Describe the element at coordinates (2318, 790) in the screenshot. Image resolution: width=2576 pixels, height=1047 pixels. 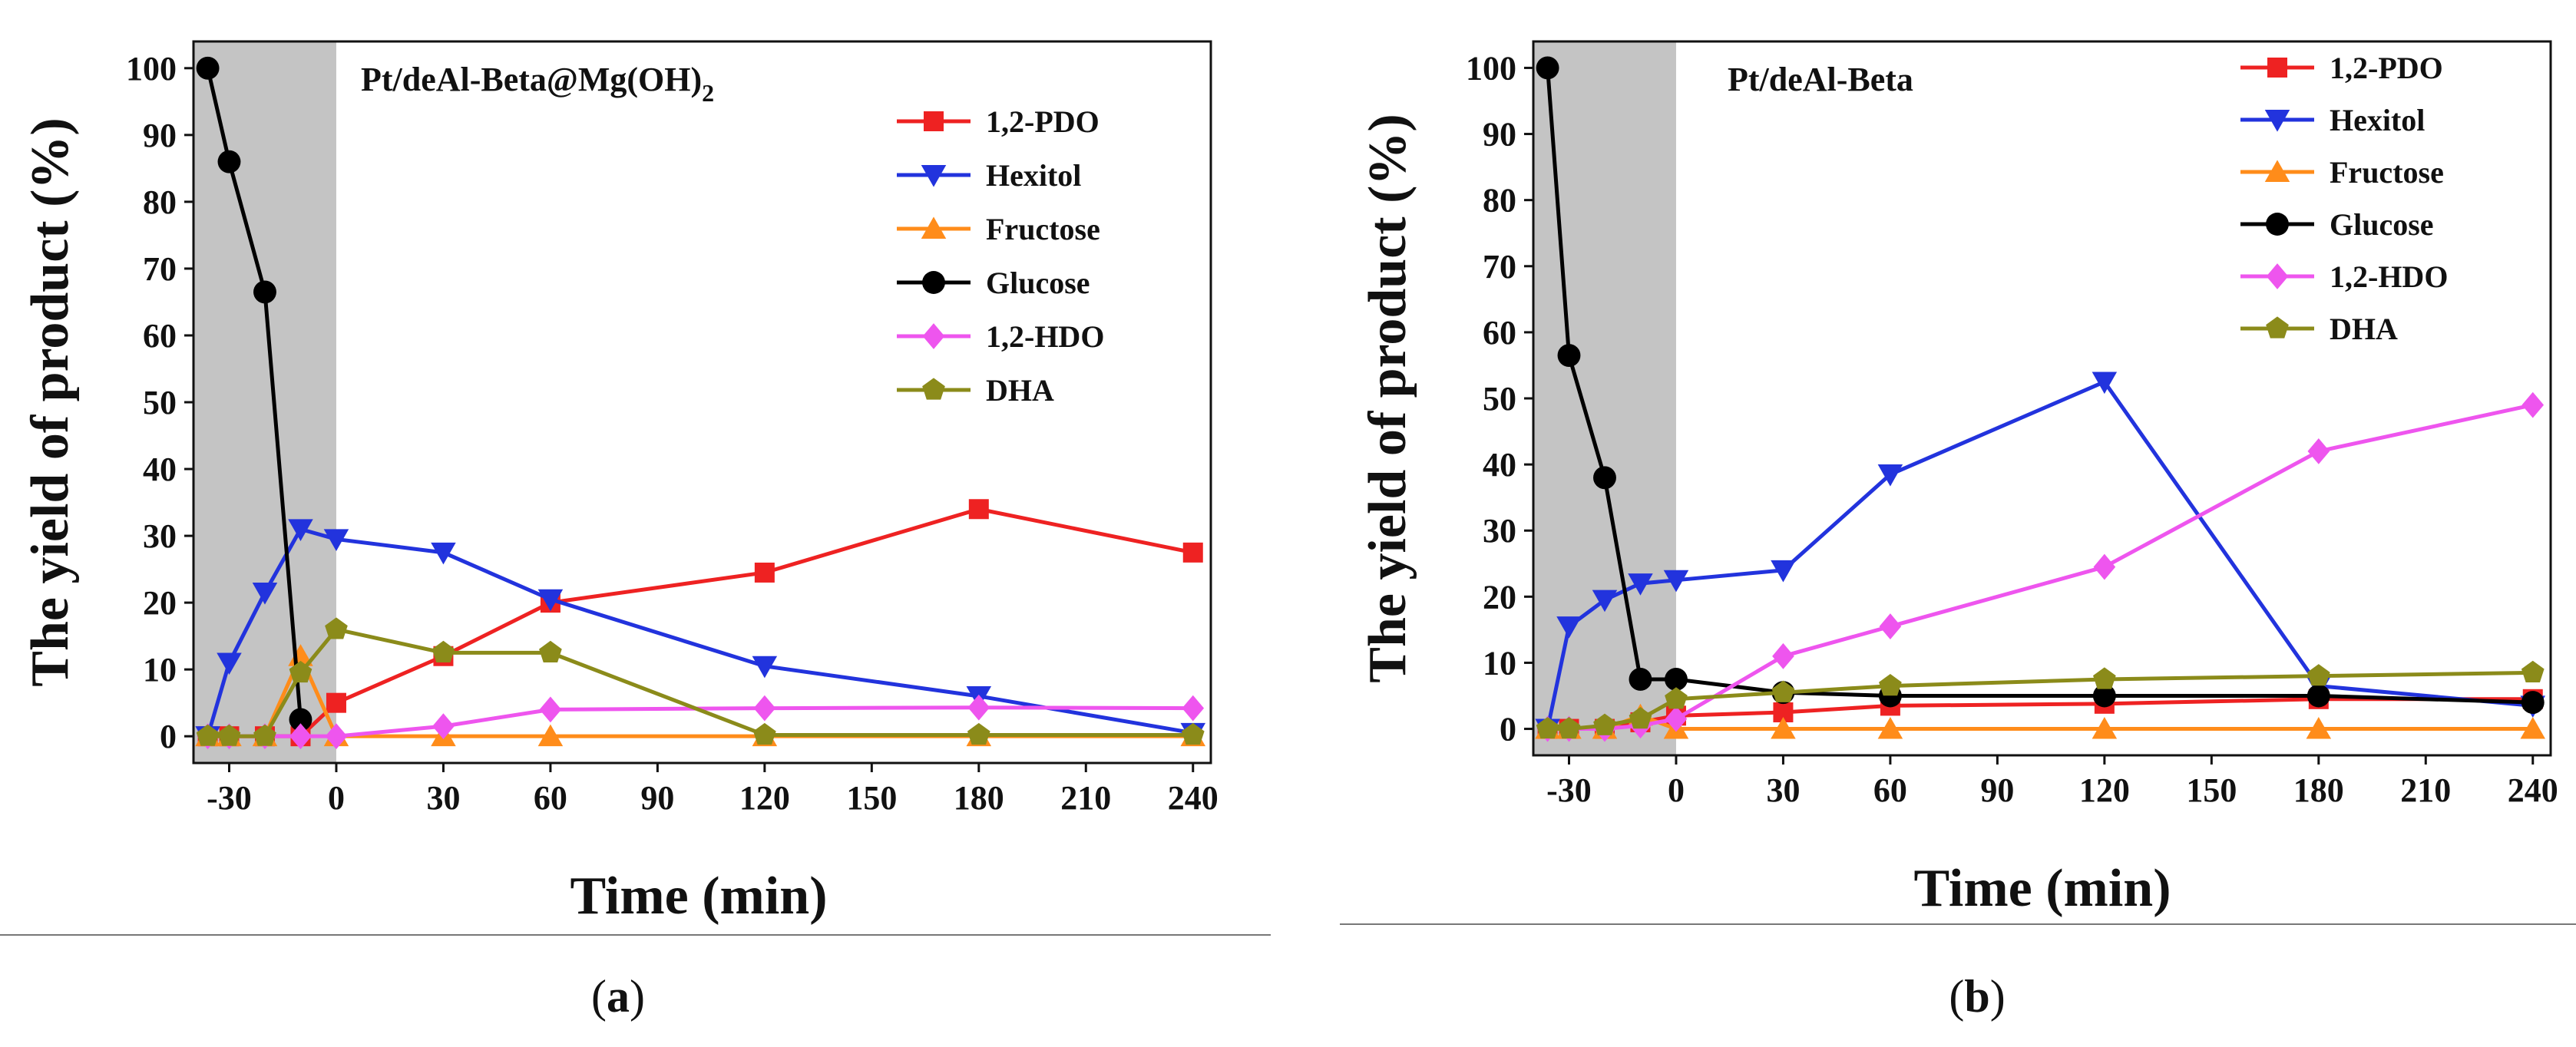
I see `x-tick-label: 180` at that location.